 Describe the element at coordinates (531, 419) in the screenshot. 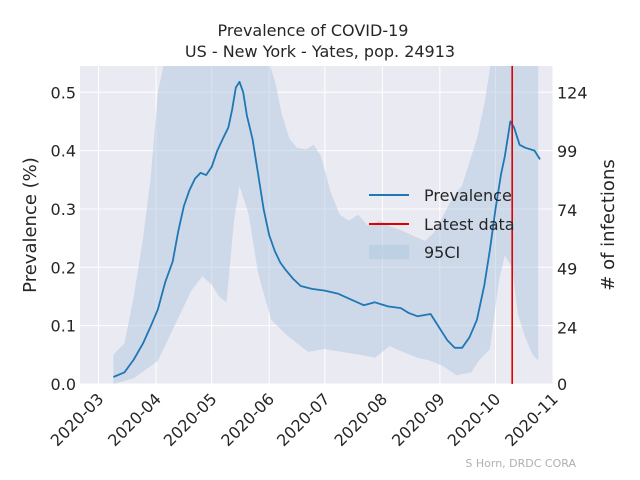

I see `x-tick-label: 2020-11` at that location.